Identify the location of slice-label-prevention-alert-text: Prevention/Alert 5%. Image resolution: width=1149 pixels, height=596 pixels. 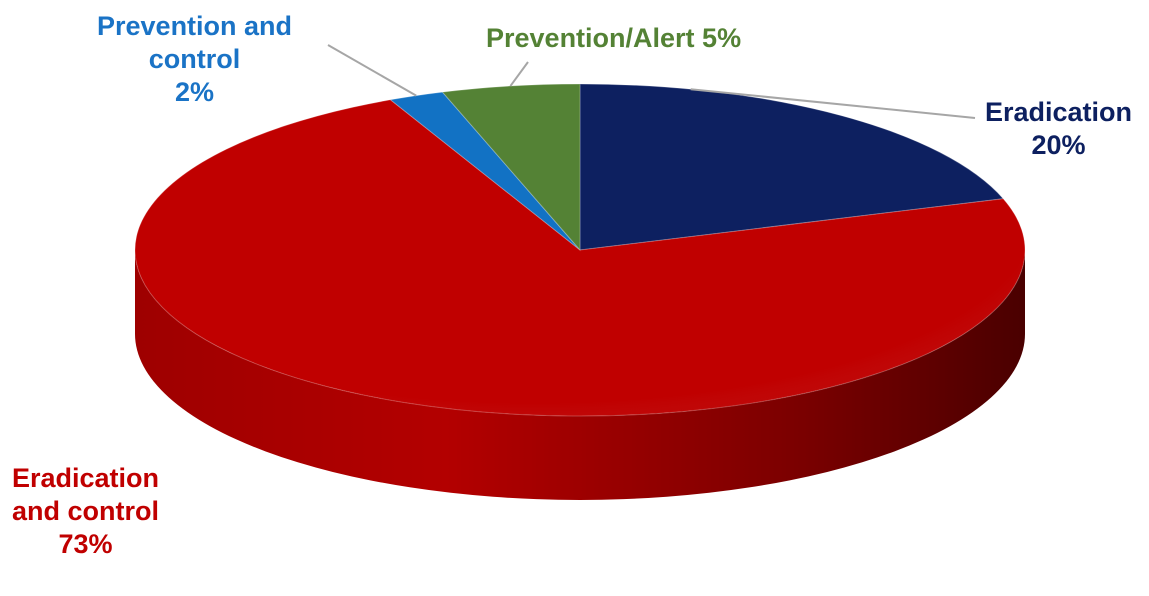
(614, 38).